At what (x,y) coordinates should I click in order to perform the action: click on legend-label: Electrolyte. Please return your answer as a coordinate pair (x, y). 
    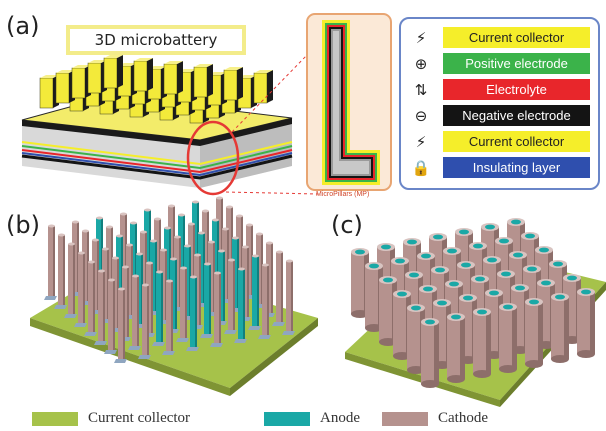
    Looking at the image, I should click on (516, 89).